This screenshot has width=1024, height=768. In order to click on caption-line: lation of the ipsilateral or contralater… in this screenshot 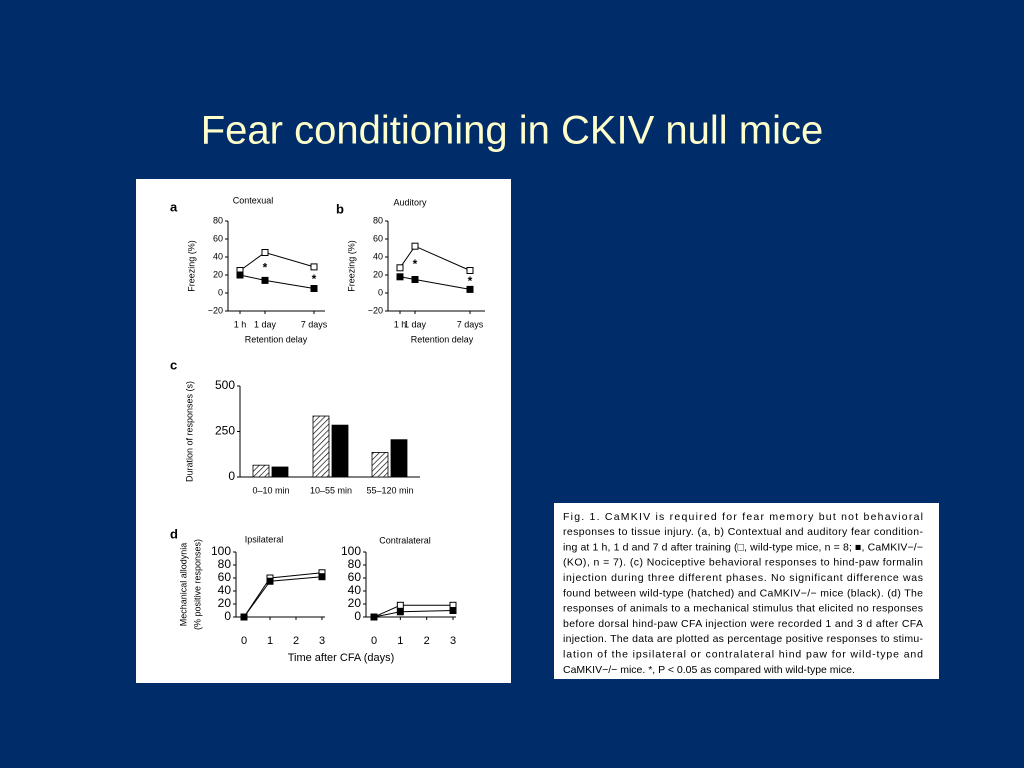, I will do `click(743, 654)`.